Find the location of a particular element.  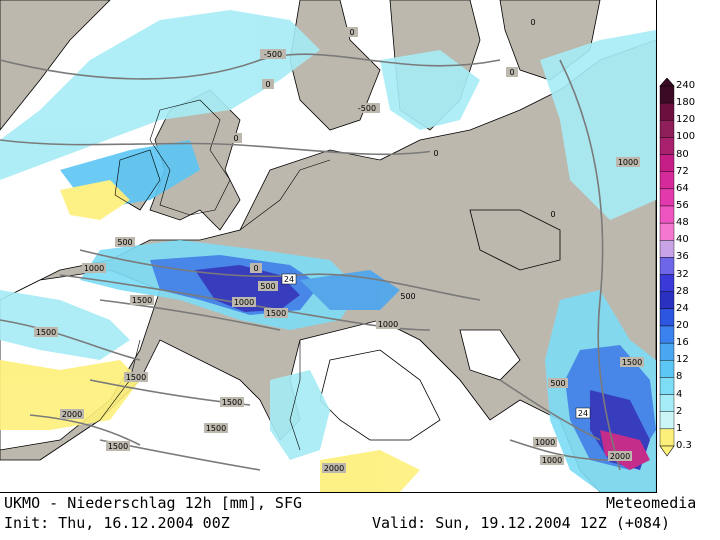

svg-text: 24 is located at coordinates (289, 279).